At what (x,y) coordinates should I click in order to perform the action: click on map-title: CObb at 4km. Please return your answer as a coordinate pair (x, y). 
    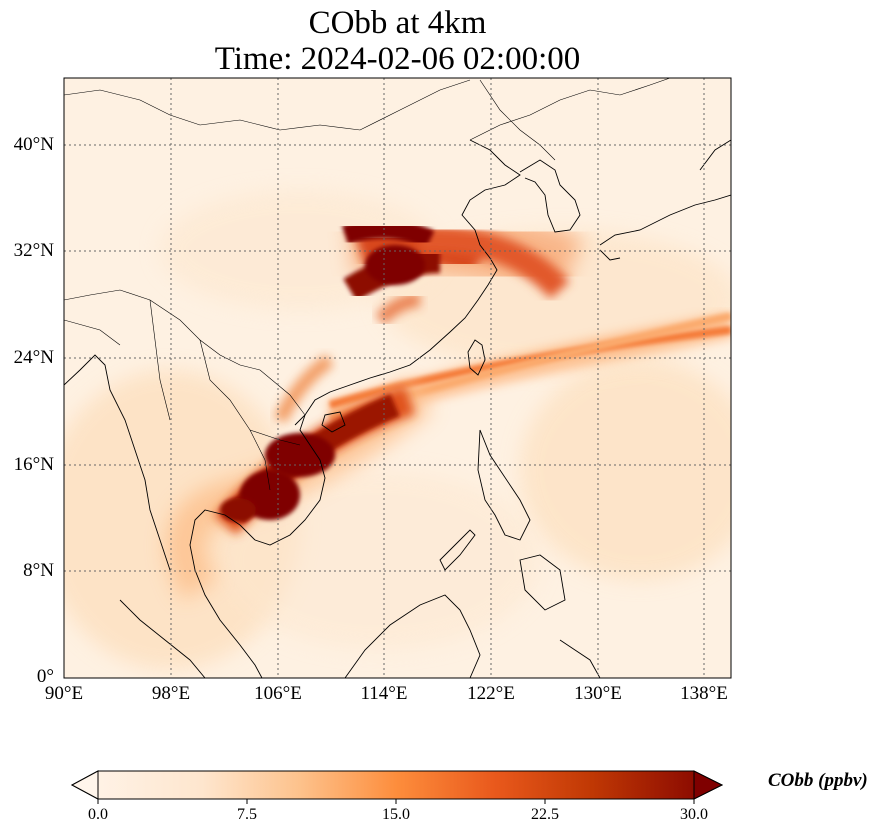
    Looking at the image, I should click on (397, 23).